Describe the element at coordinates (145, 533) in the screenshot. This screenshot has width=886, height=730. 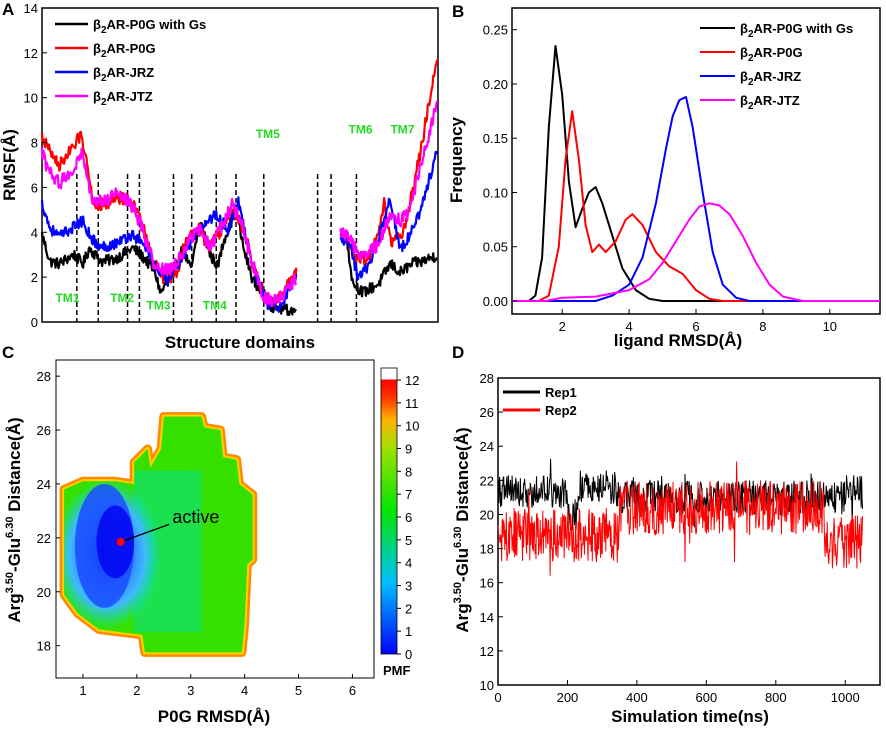
I see `active-pointer-line` at that location.